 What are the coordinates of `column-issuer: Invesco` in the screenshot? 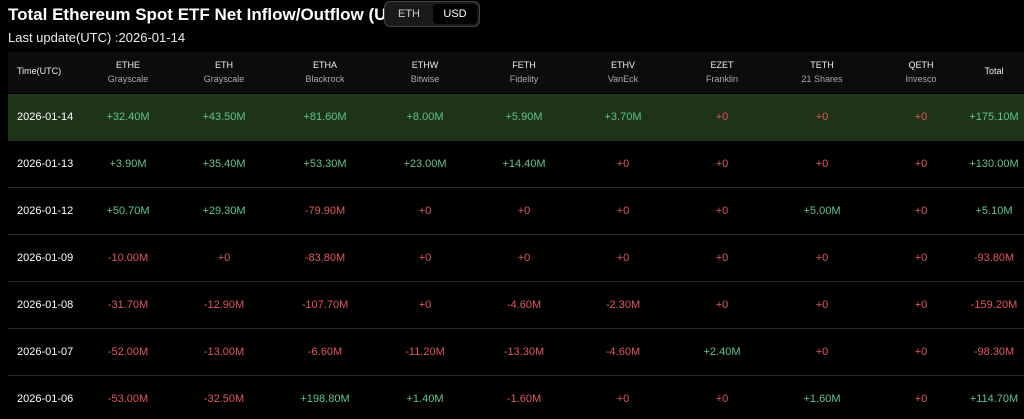 It's located at (921, 79).